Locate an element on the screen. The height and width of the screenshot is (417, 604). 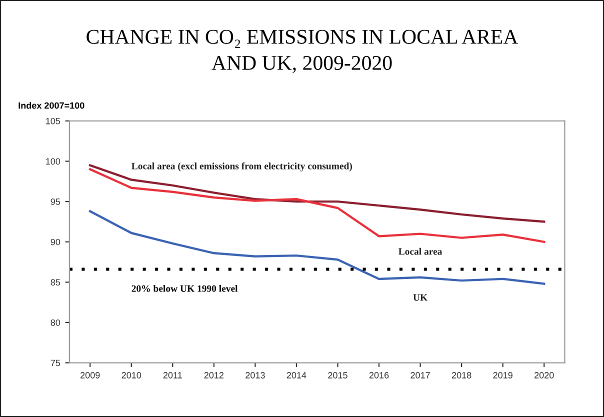
y-tick-label: 100 is located at coordinates (53, 161).